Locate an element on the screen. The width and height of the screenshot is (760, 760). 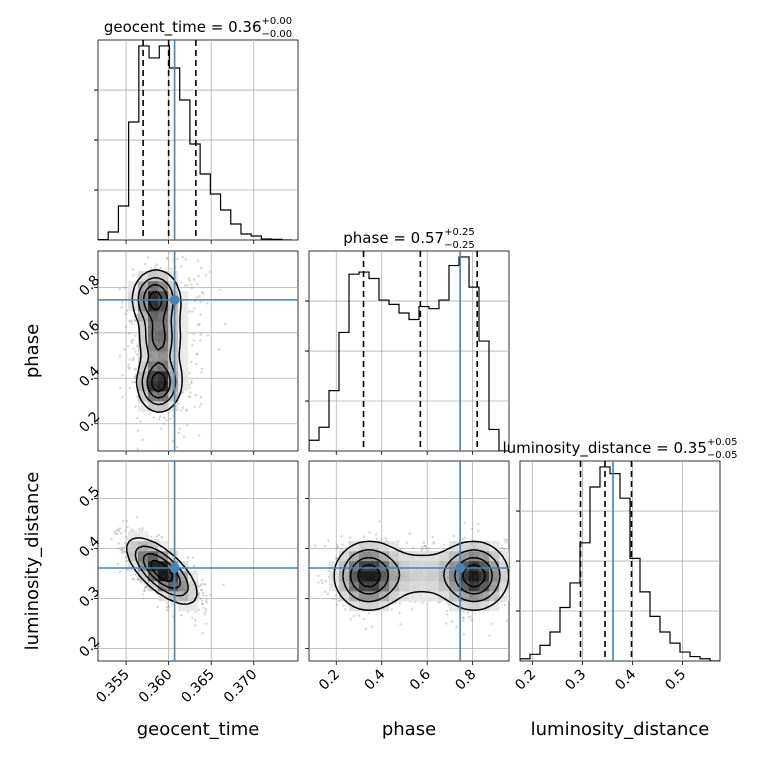
title-geocent_time: geocent_time = 0.36+0.00 −0.00 is located at coordinates (198, 28).